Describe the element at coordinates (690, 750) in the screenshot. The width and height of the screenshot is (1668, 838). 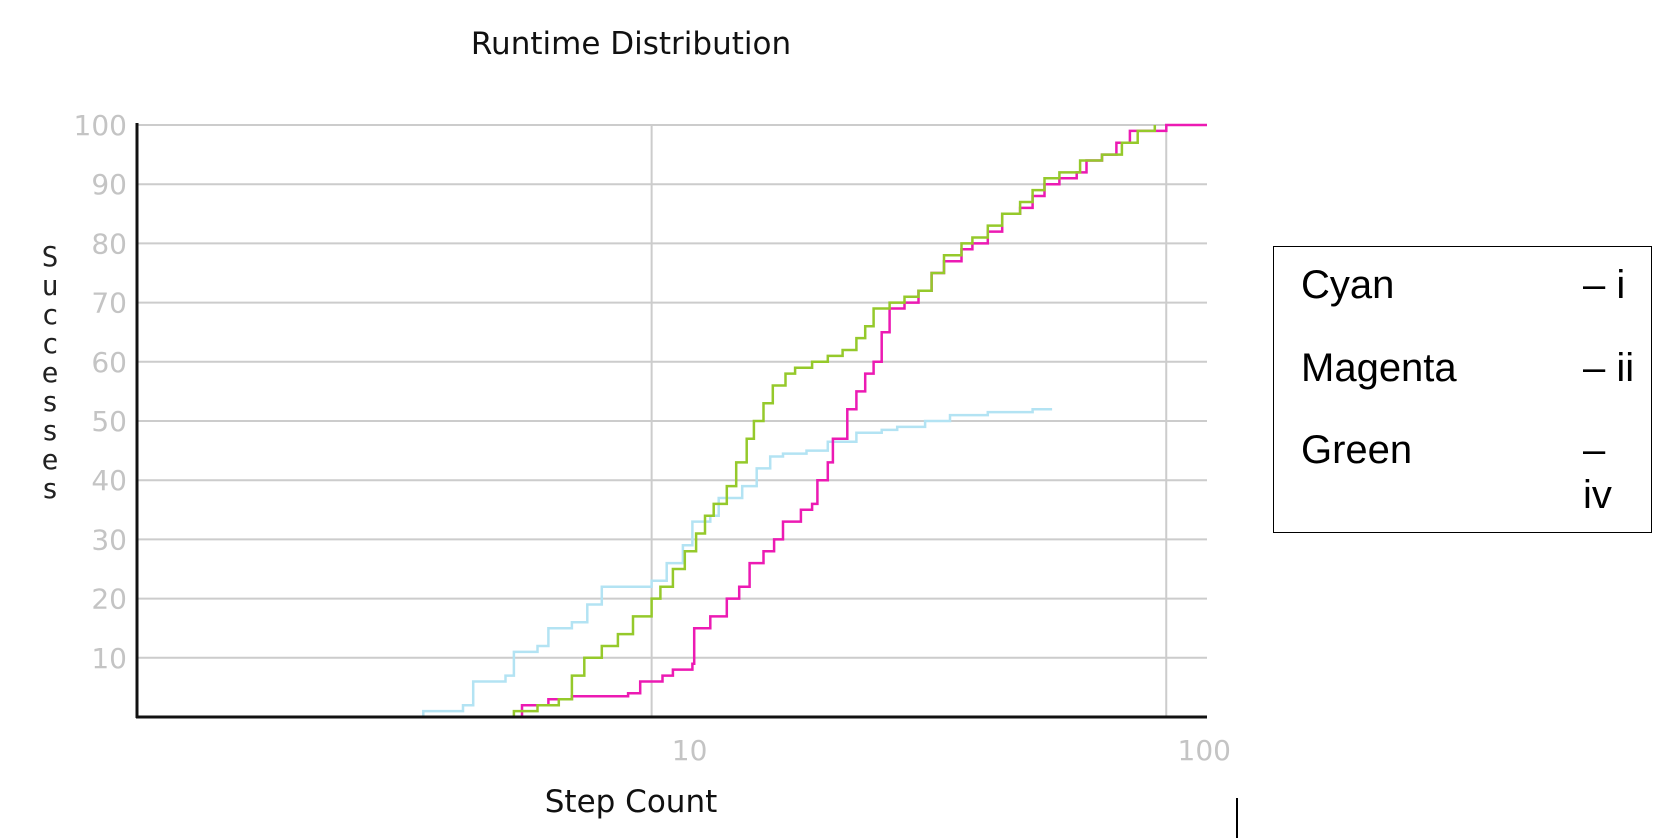
I see `x-tick-label: 10` at that location.